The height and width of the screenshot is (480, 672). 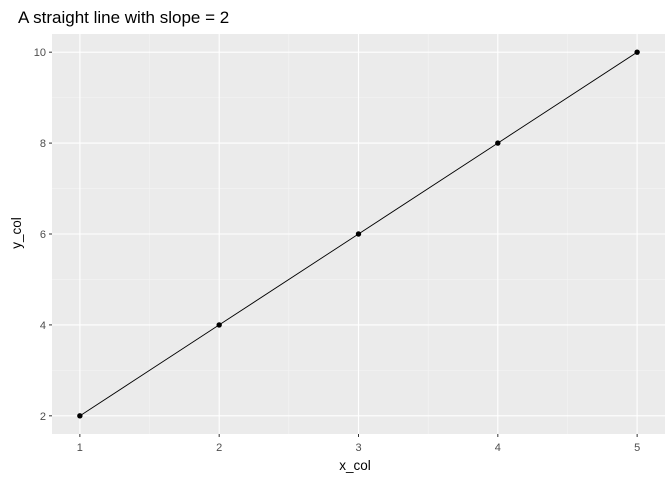 I want to click on x-axis-title: x_col, so click(x=355, y=465).